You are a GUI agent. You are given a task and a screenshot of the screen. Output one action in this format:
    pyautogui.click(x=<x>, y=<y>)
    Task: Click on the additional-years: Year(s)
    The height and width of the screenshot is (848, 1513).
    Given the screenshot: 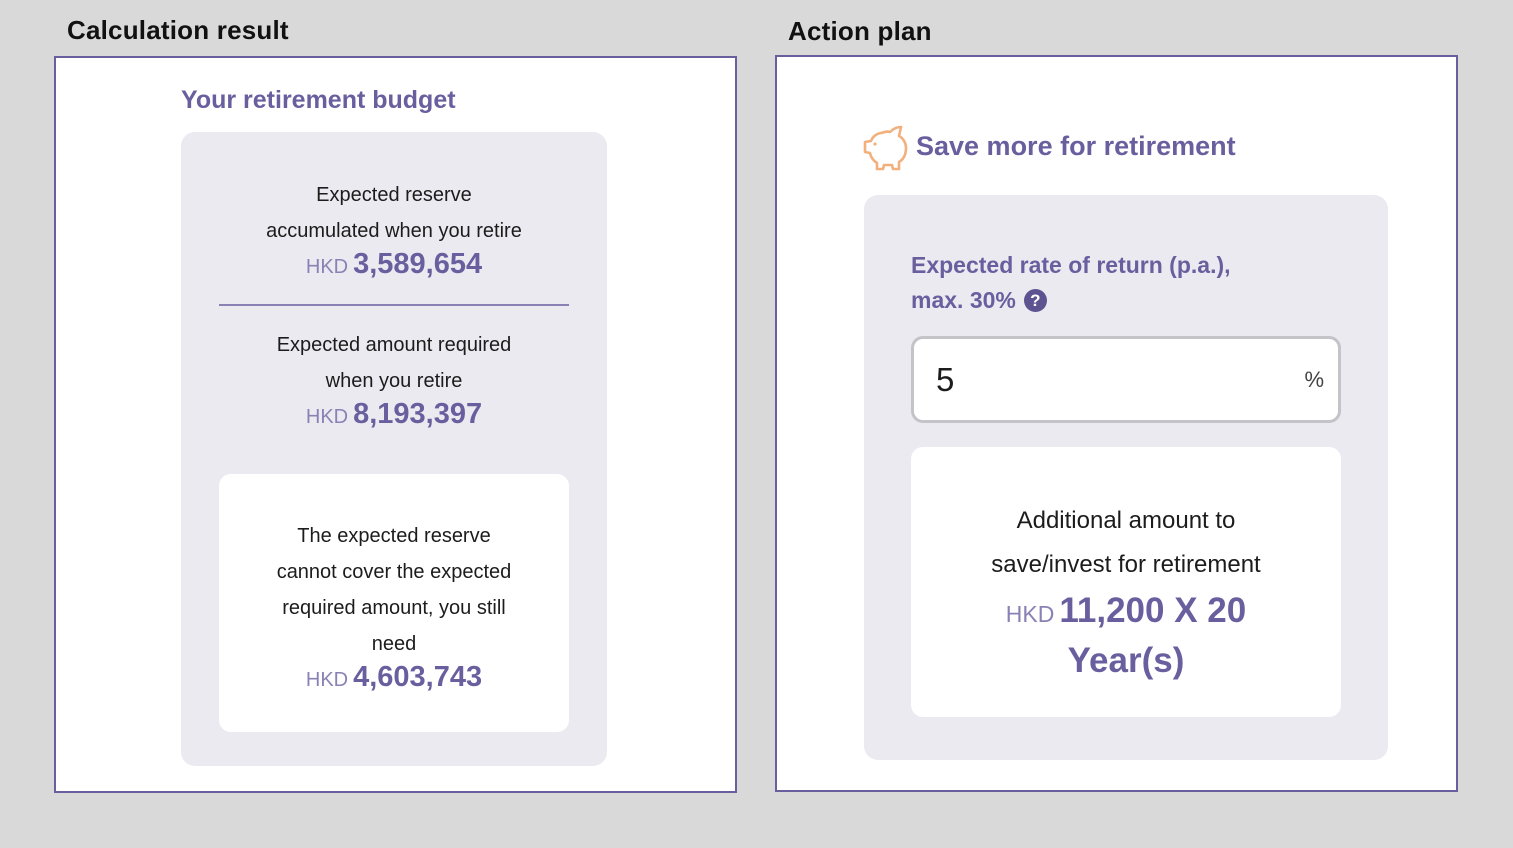 What is the action you would take?
    pyautogui.click(x=1126, y=660)
    